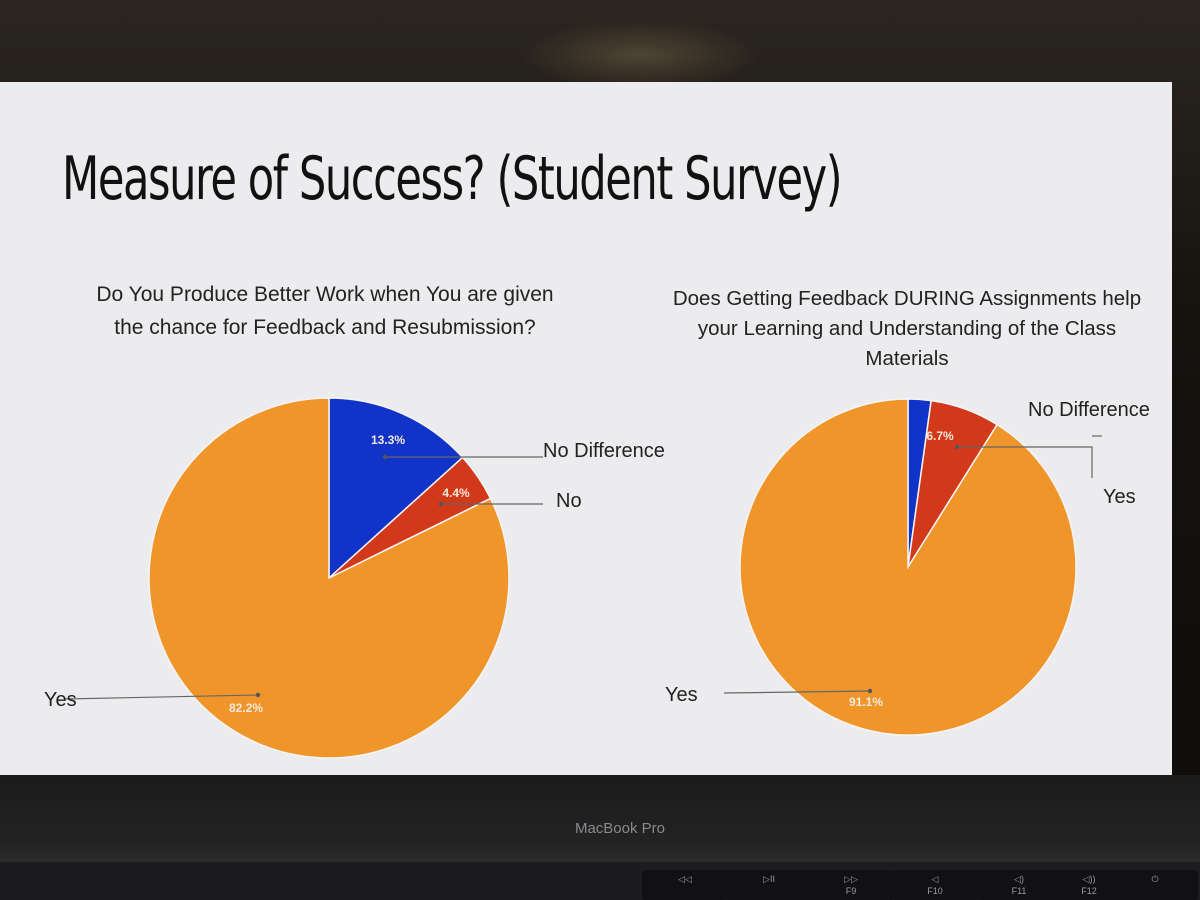  I want to click on key-glyph: ◁◁, so click(685, 879).